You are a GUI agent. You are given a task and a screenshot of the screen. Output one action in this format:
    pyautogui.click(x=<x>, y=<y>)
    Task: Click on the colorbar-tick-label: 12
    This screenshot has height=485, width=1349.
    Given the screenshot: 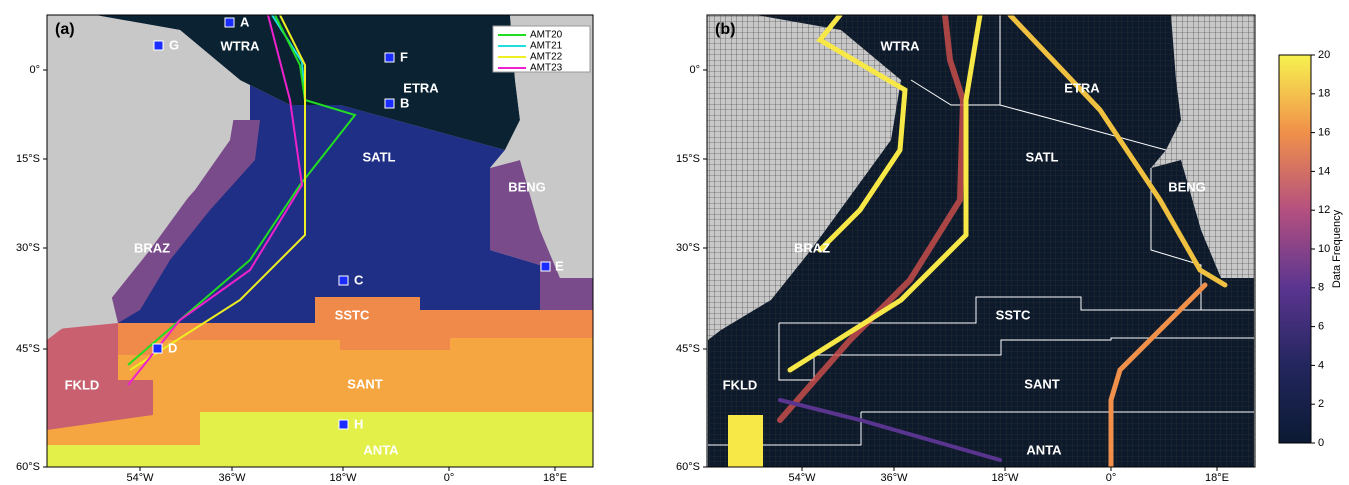 What is the action you would take?
    pyautogui.click(x=1324, y=210)
    